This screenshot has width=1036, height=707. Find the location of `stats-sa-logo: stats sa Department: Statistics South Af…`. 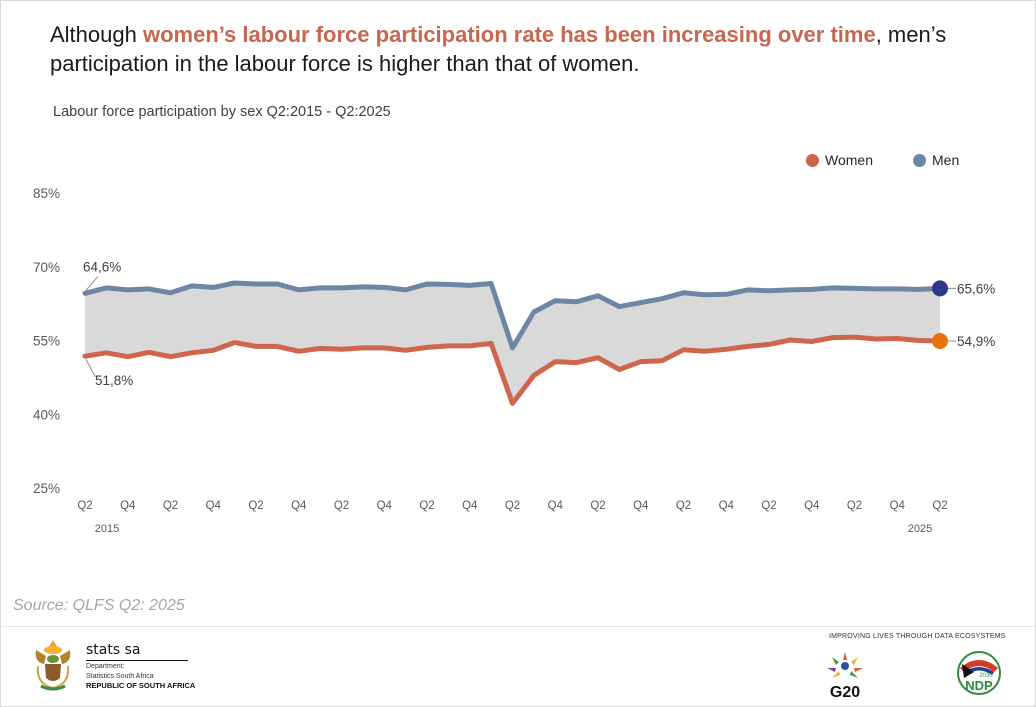

stats-sa-logo: stats sa Department: Statistics South Af… is located at coordinates (113, 665).